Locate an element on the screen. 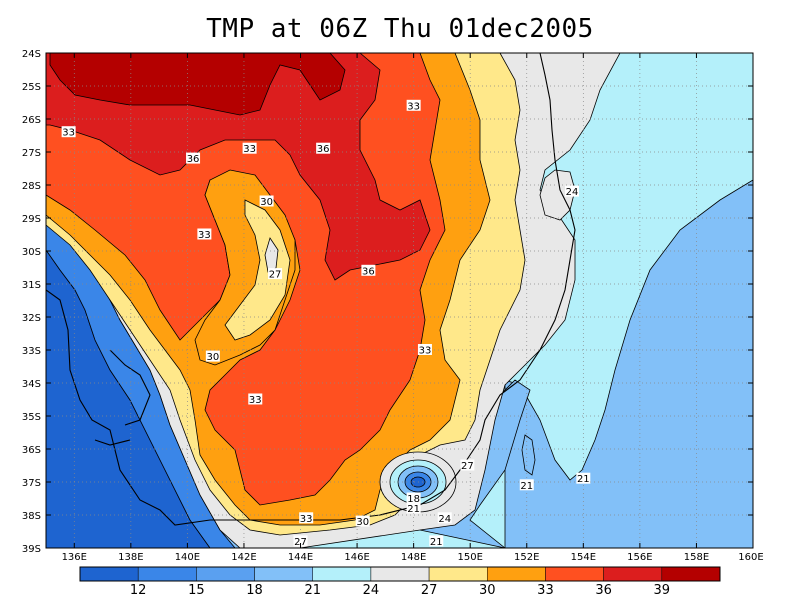 The height and width of the screenshot is (600, 800). colorbar-label: 30 is located at coordinates (487, 590).